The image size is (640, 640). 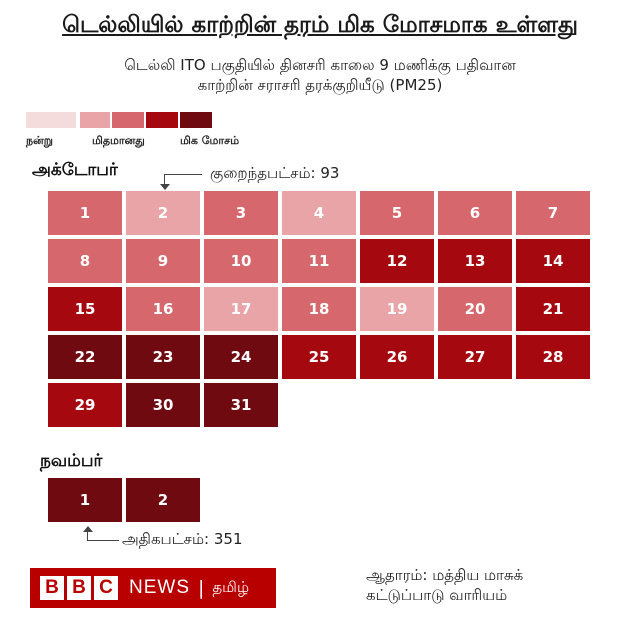 What do you see at coordinates (437, 595) in the screenshot?
I see `source-line2: கட்டுப்பாடு வாரியம்` at bounding box center [437, 595].